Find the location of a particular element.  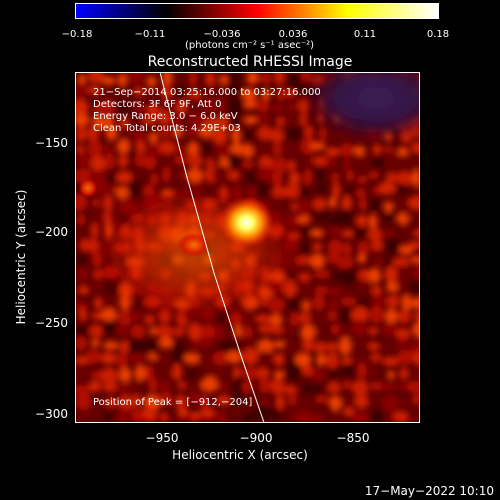

x-tick-label: −850 is located at coordinates (353, 438).